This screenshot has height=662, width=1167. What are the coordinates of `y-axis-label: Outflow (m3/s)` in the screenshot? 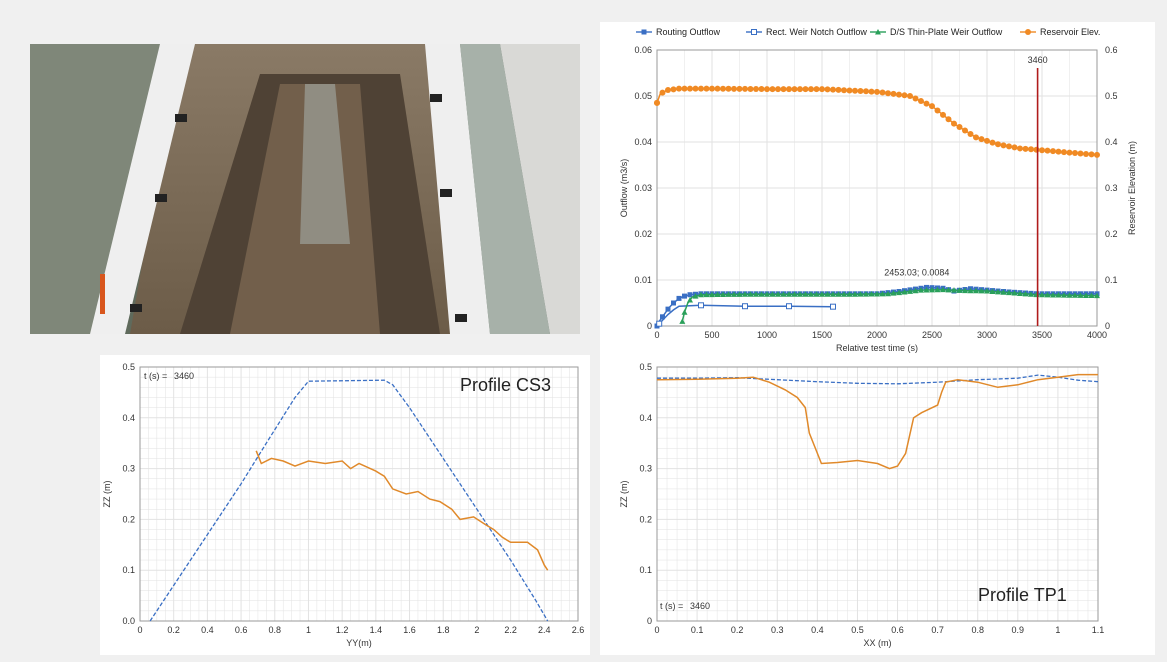 It's located at (624, 188).